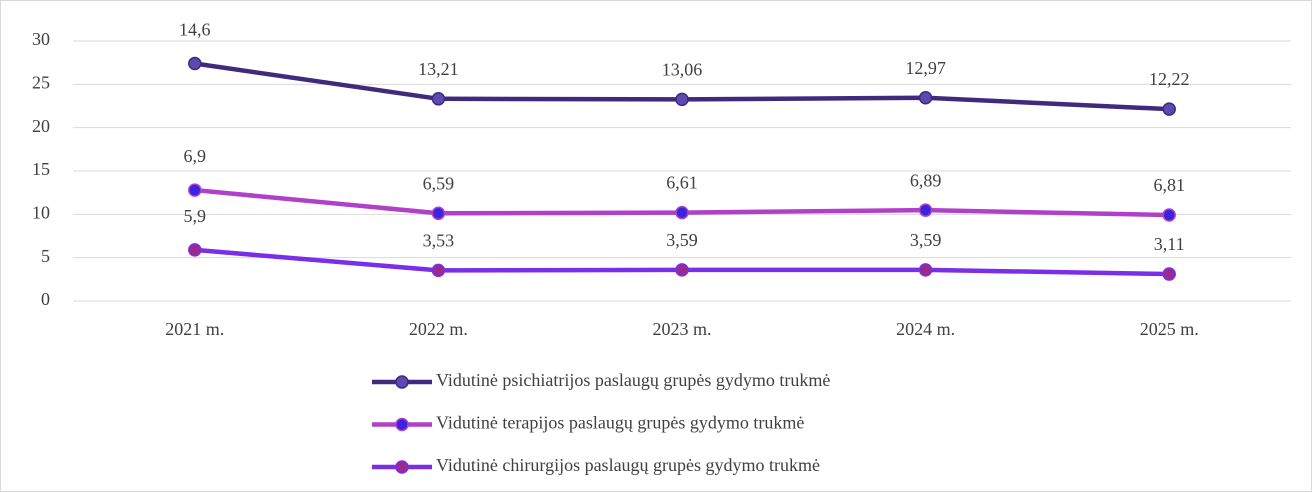 This screenshot has height=492, width=1312. What do you see at coordinates (1169, 329) in the screenshot?
I see `x-tick-label: 2025 m.` at bounding box center [1169, 329].